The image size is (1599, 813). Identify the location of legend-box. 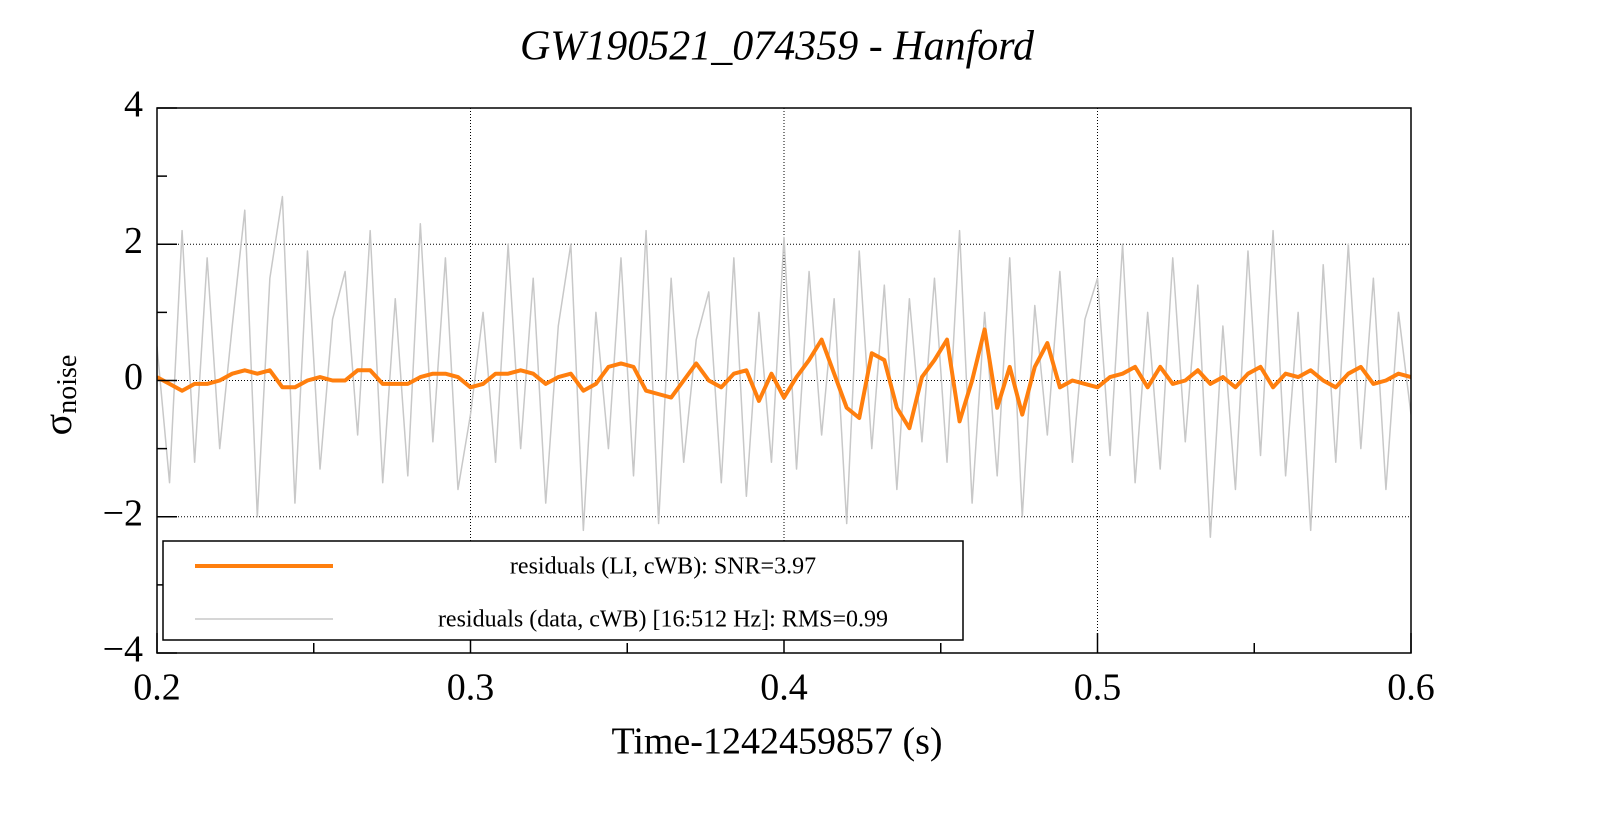
(563, 590).